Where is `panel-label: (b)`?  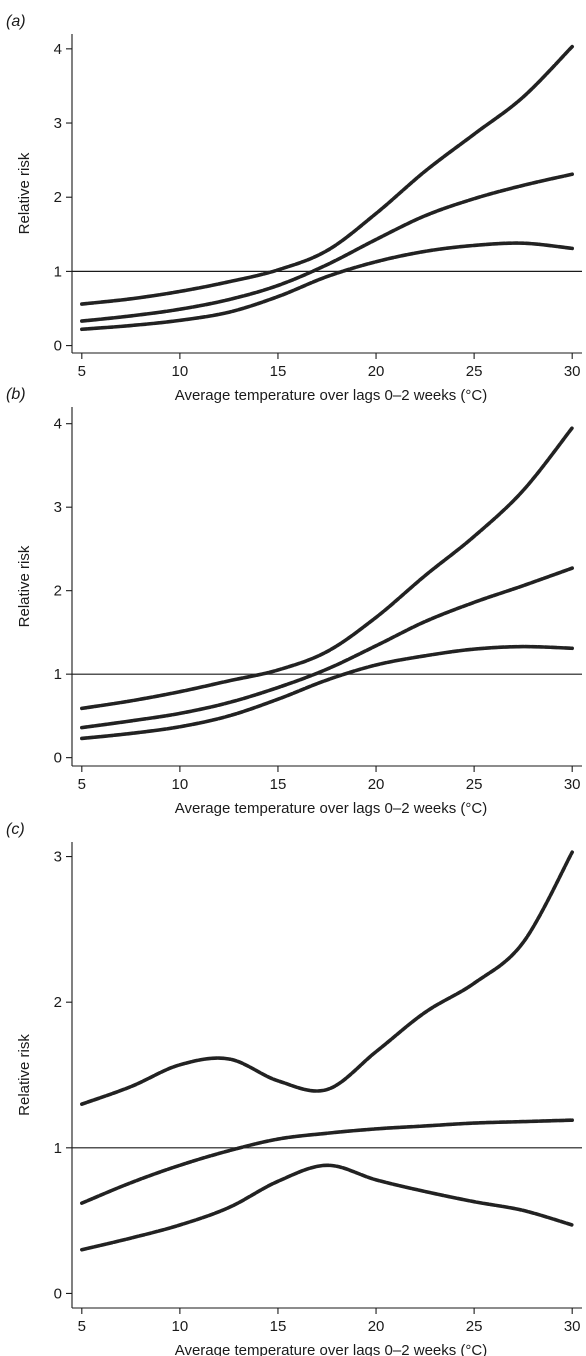 panel-label: (b) is located at coordinates (16, 394).